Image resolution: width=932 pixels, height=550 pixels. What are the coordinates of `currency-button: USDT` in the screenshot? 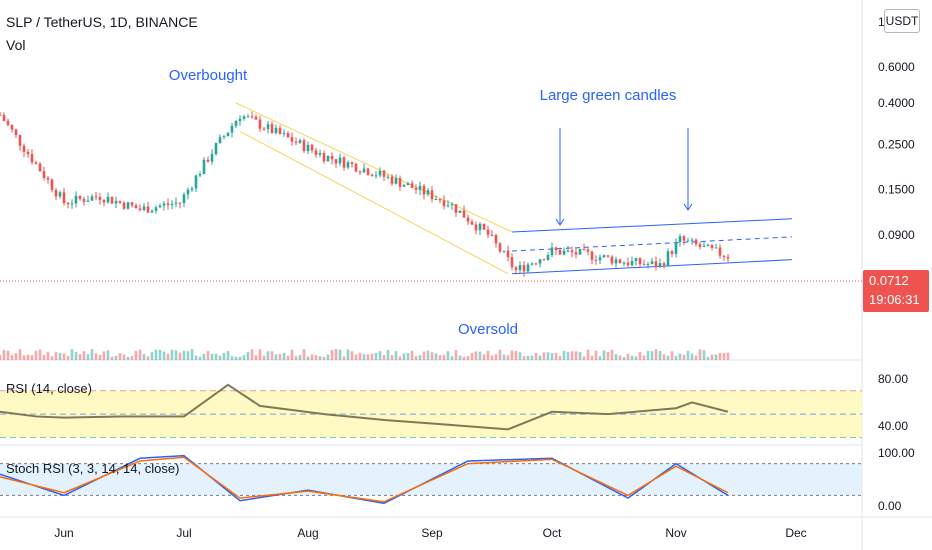 It's located at (902, 21).